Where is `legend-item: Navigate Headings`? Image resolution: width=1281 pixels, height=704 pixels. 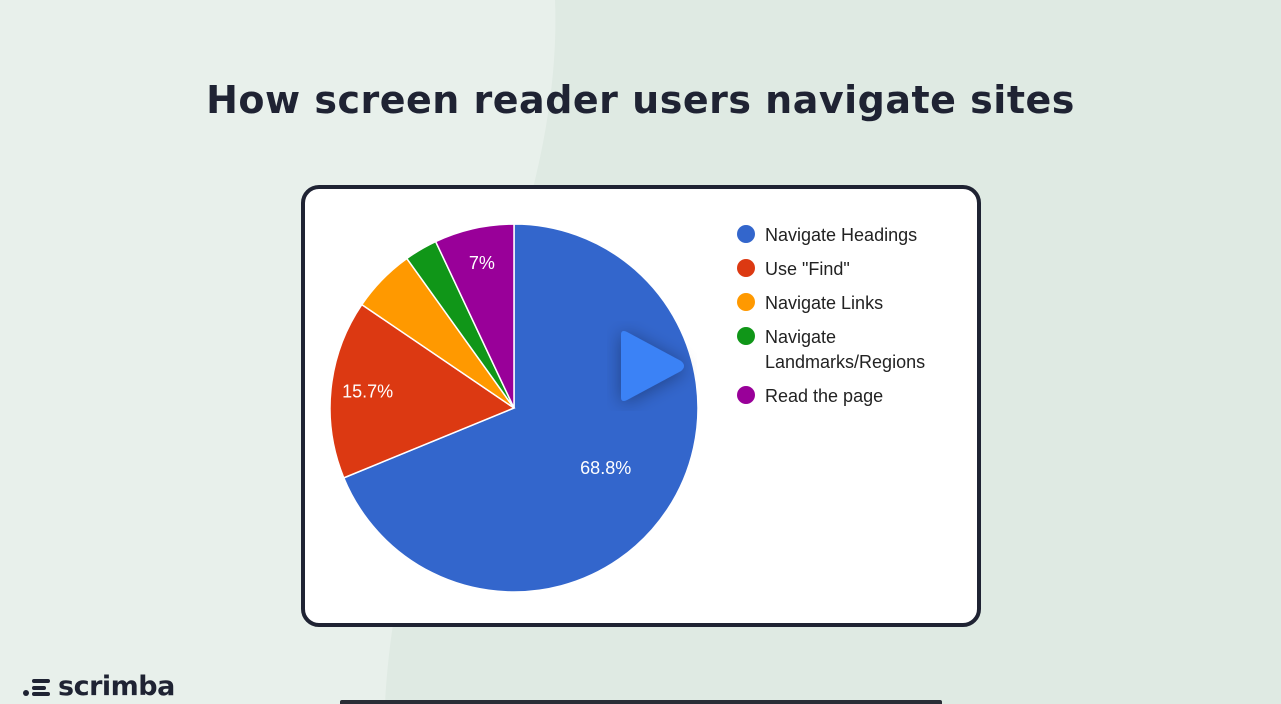 legend-item: Navigate Headings is located at coordinates (846, 235).